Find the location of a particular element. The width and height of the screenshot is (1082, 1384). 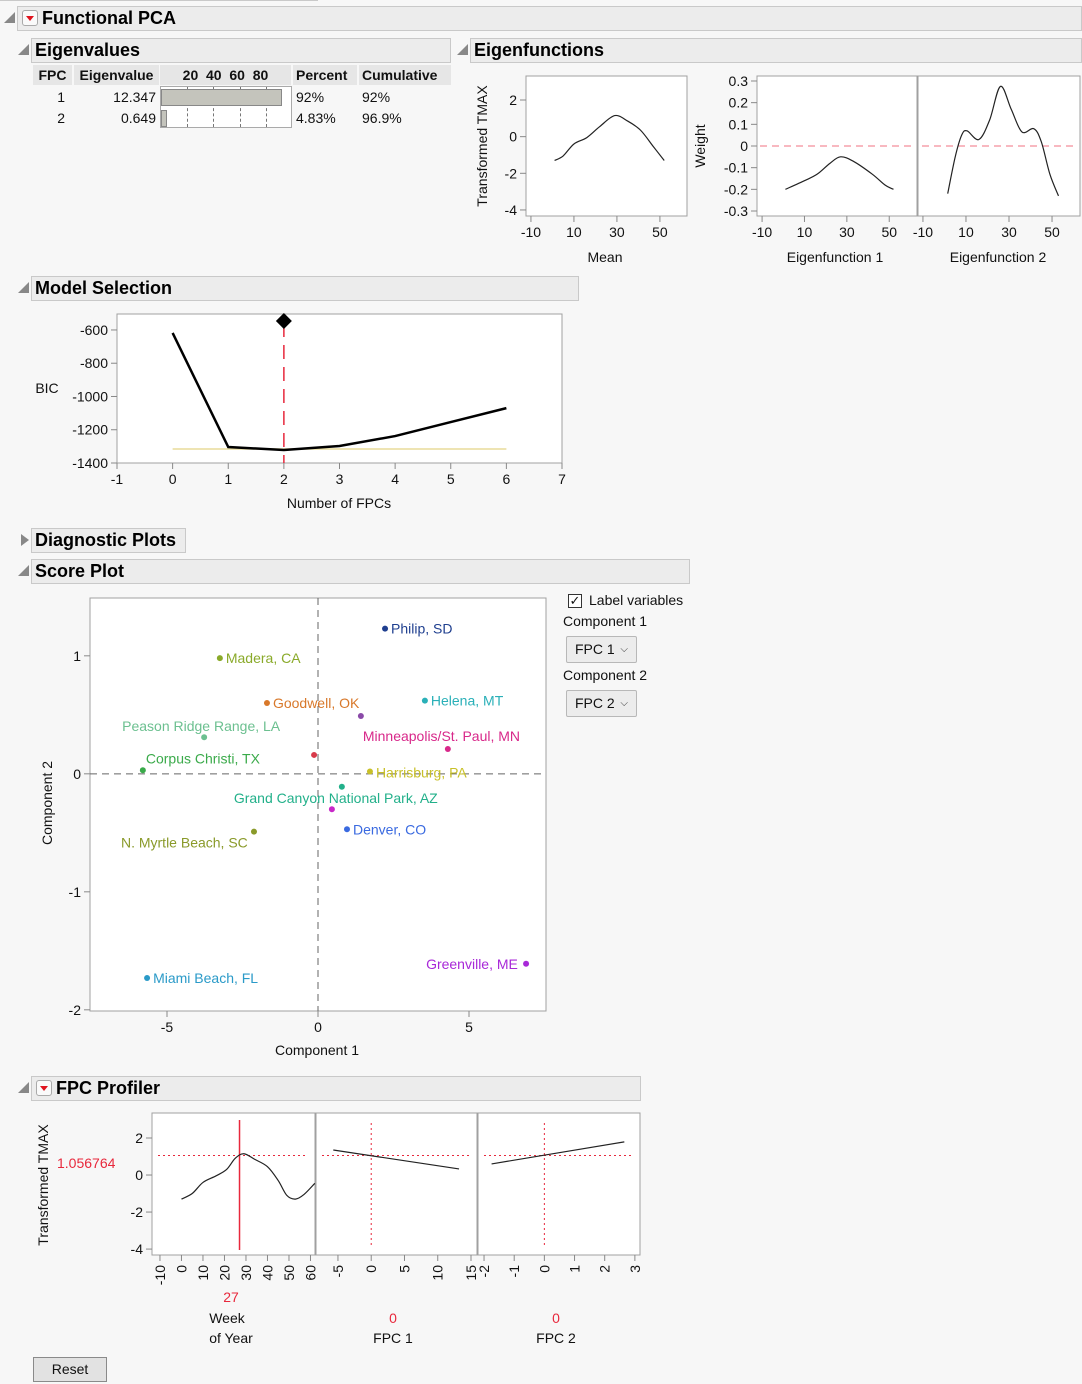

point-label: Minneapolis/St. Paul, MN is located at coordinates (441, 736).